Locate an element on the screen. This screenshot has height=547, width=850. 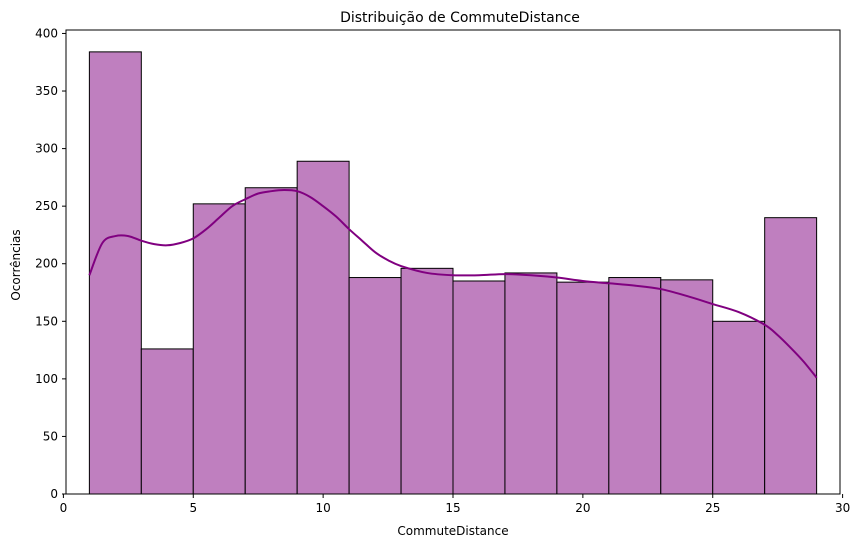
x-tick-label: 20 is located at coordinates (582, 508).